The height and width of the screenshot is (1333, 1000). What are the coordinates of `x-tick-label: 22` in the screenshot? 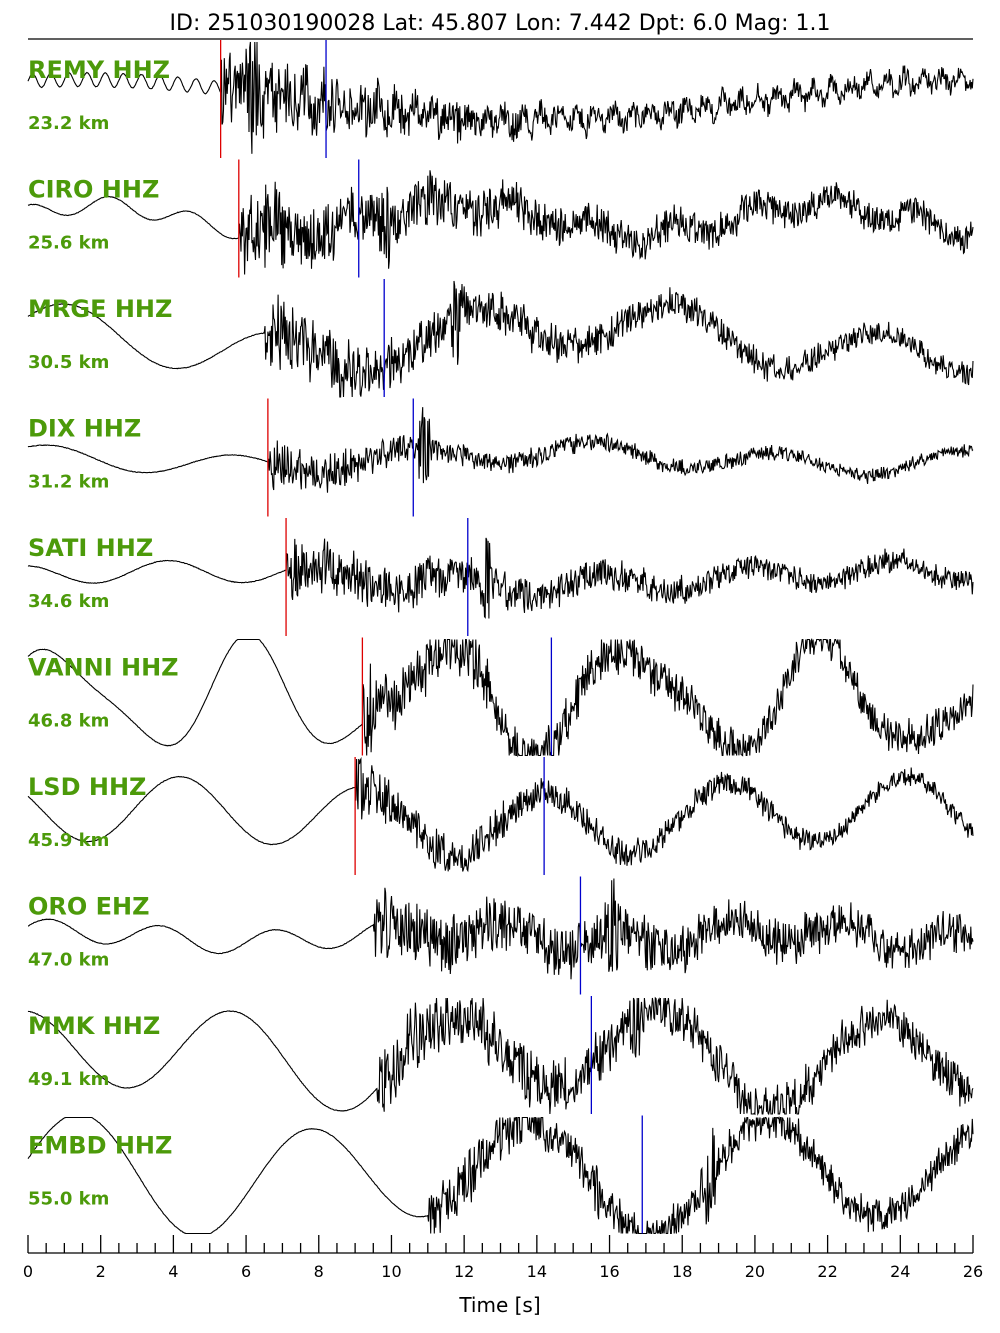 It's located at (827, 1271).